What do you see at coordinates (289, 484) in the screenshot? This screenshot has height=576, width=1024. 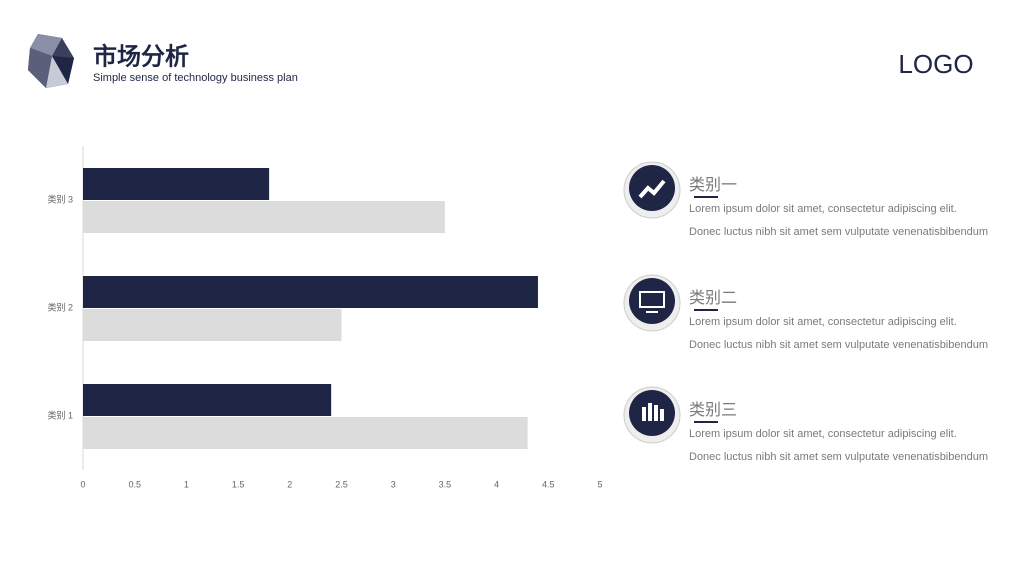 I see `x-tick-label: 2` at bounding box center [289, 484].